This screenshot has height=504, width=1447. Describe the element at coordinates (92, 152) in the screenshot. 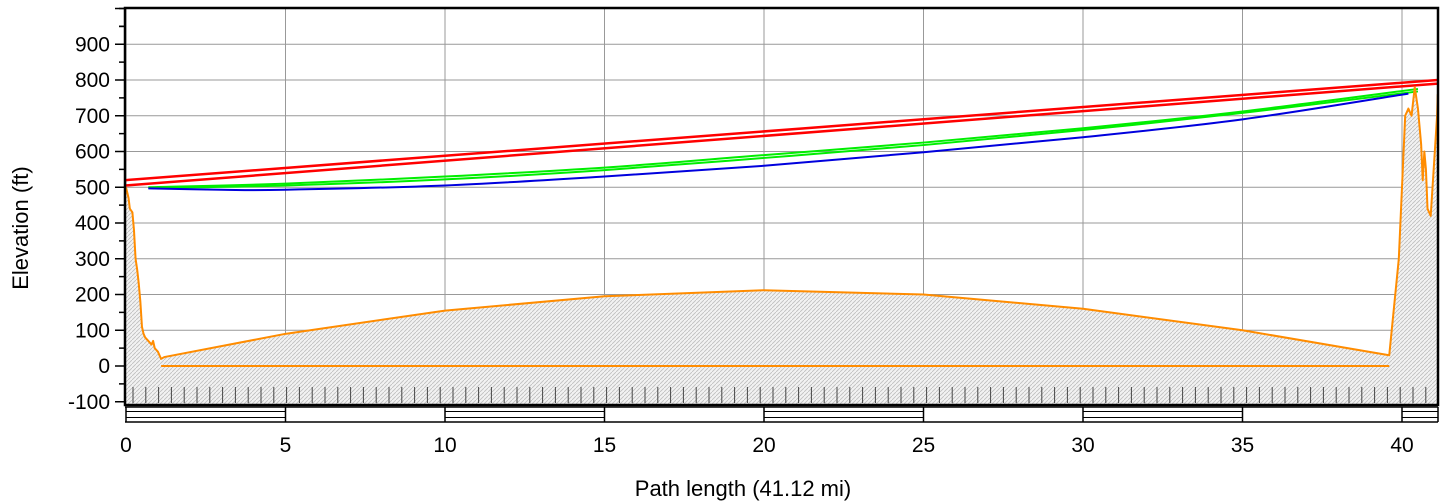

I see `y-tick-label: 600` at that location.